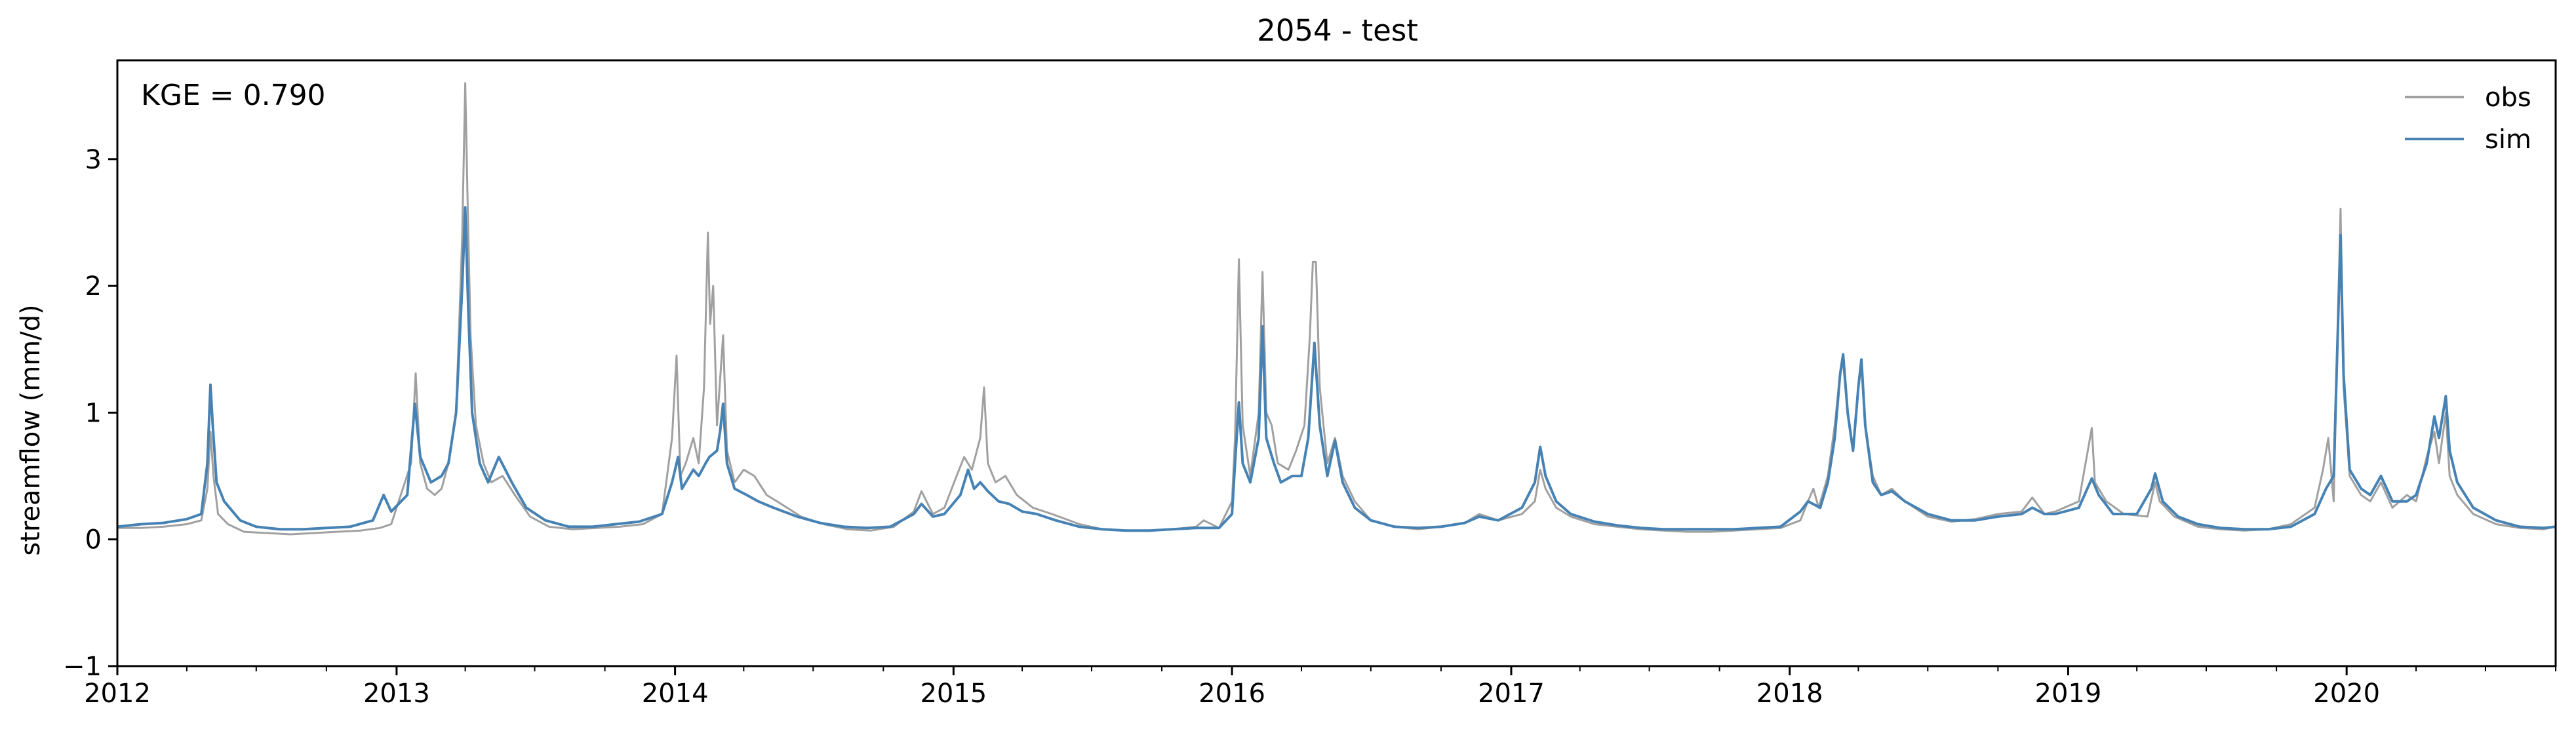  Describe the element at coordinates (675, 694) in the screenshot. I see `x-tick-label: 2014` at that location.